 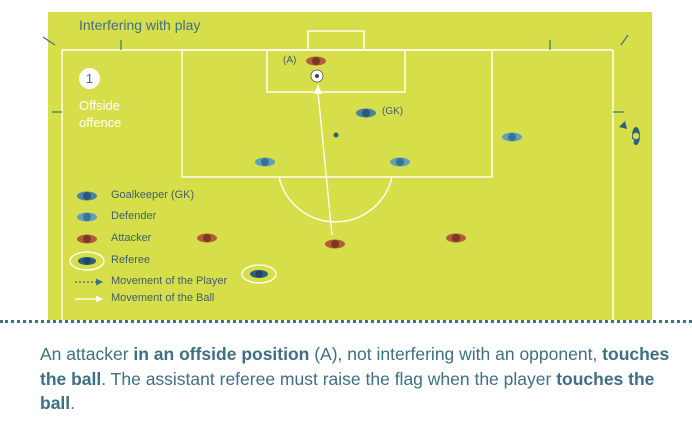 What do you see at coordinates (456, 354) in the screenshot?
I see `caption-part: (A), not interfering with an opponent,` at bounding box center [456, 354].